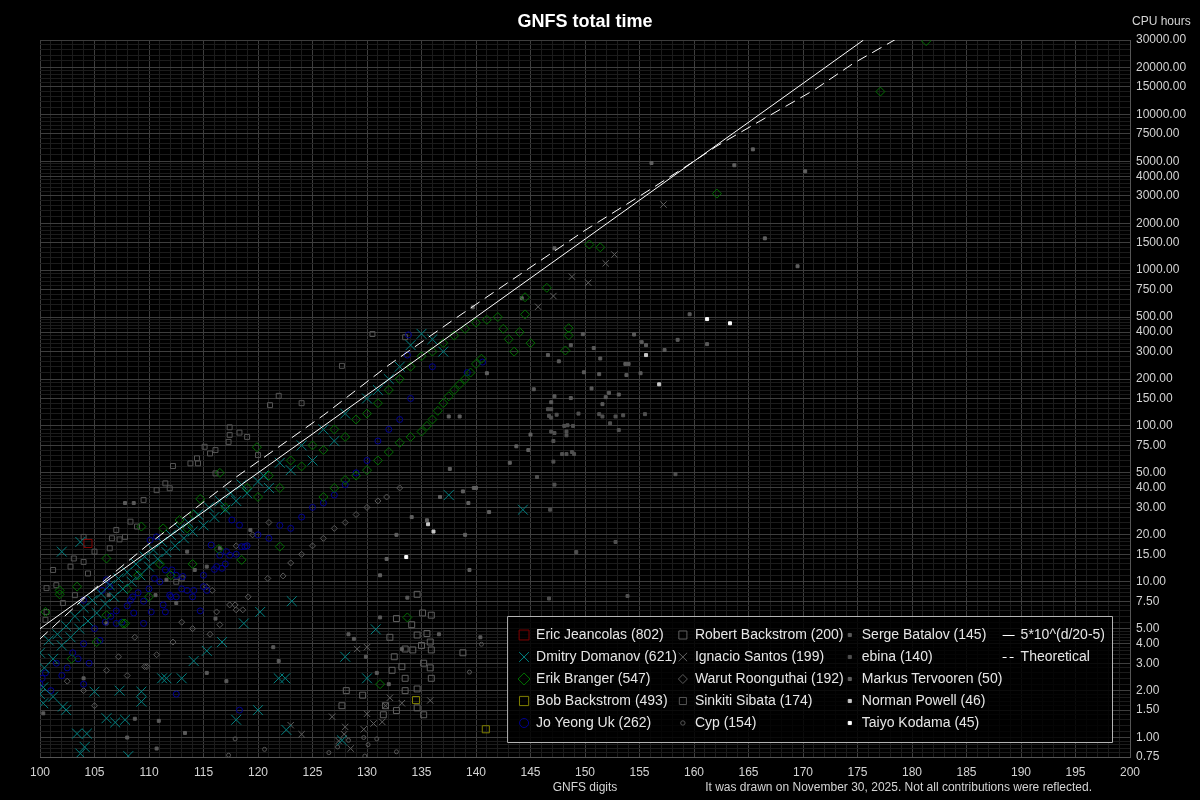  Describe the element at coordinates (725, 721) in the screenshot. I see `legend-label: Cyp (154)` at that location.